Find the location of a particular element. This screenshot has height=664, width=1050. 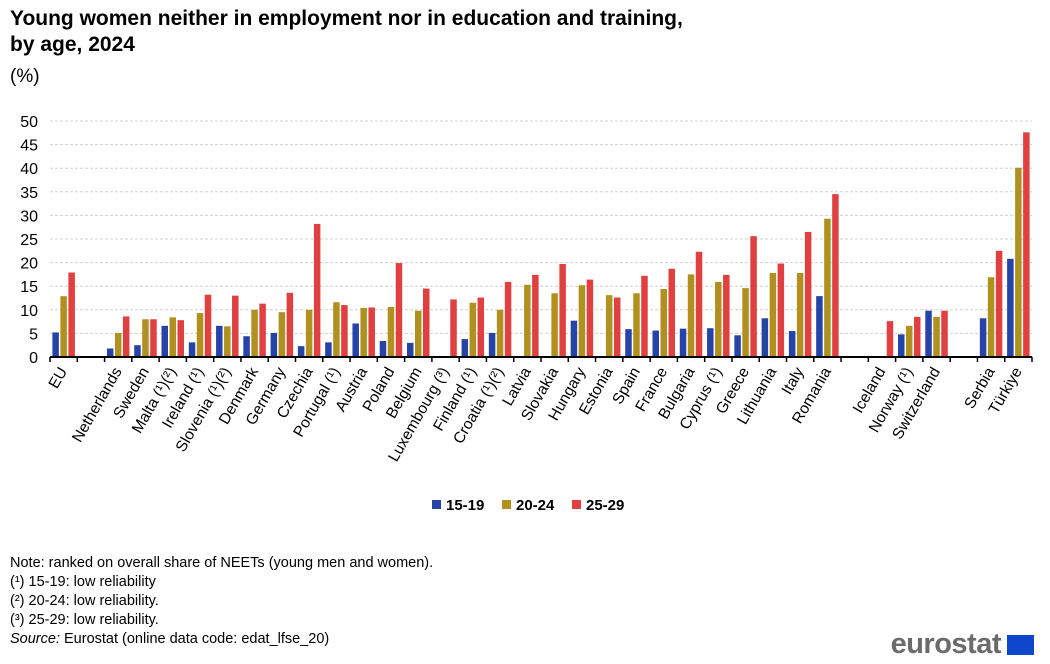

y-tick-label: 40 is located at coordinates (29, 169).